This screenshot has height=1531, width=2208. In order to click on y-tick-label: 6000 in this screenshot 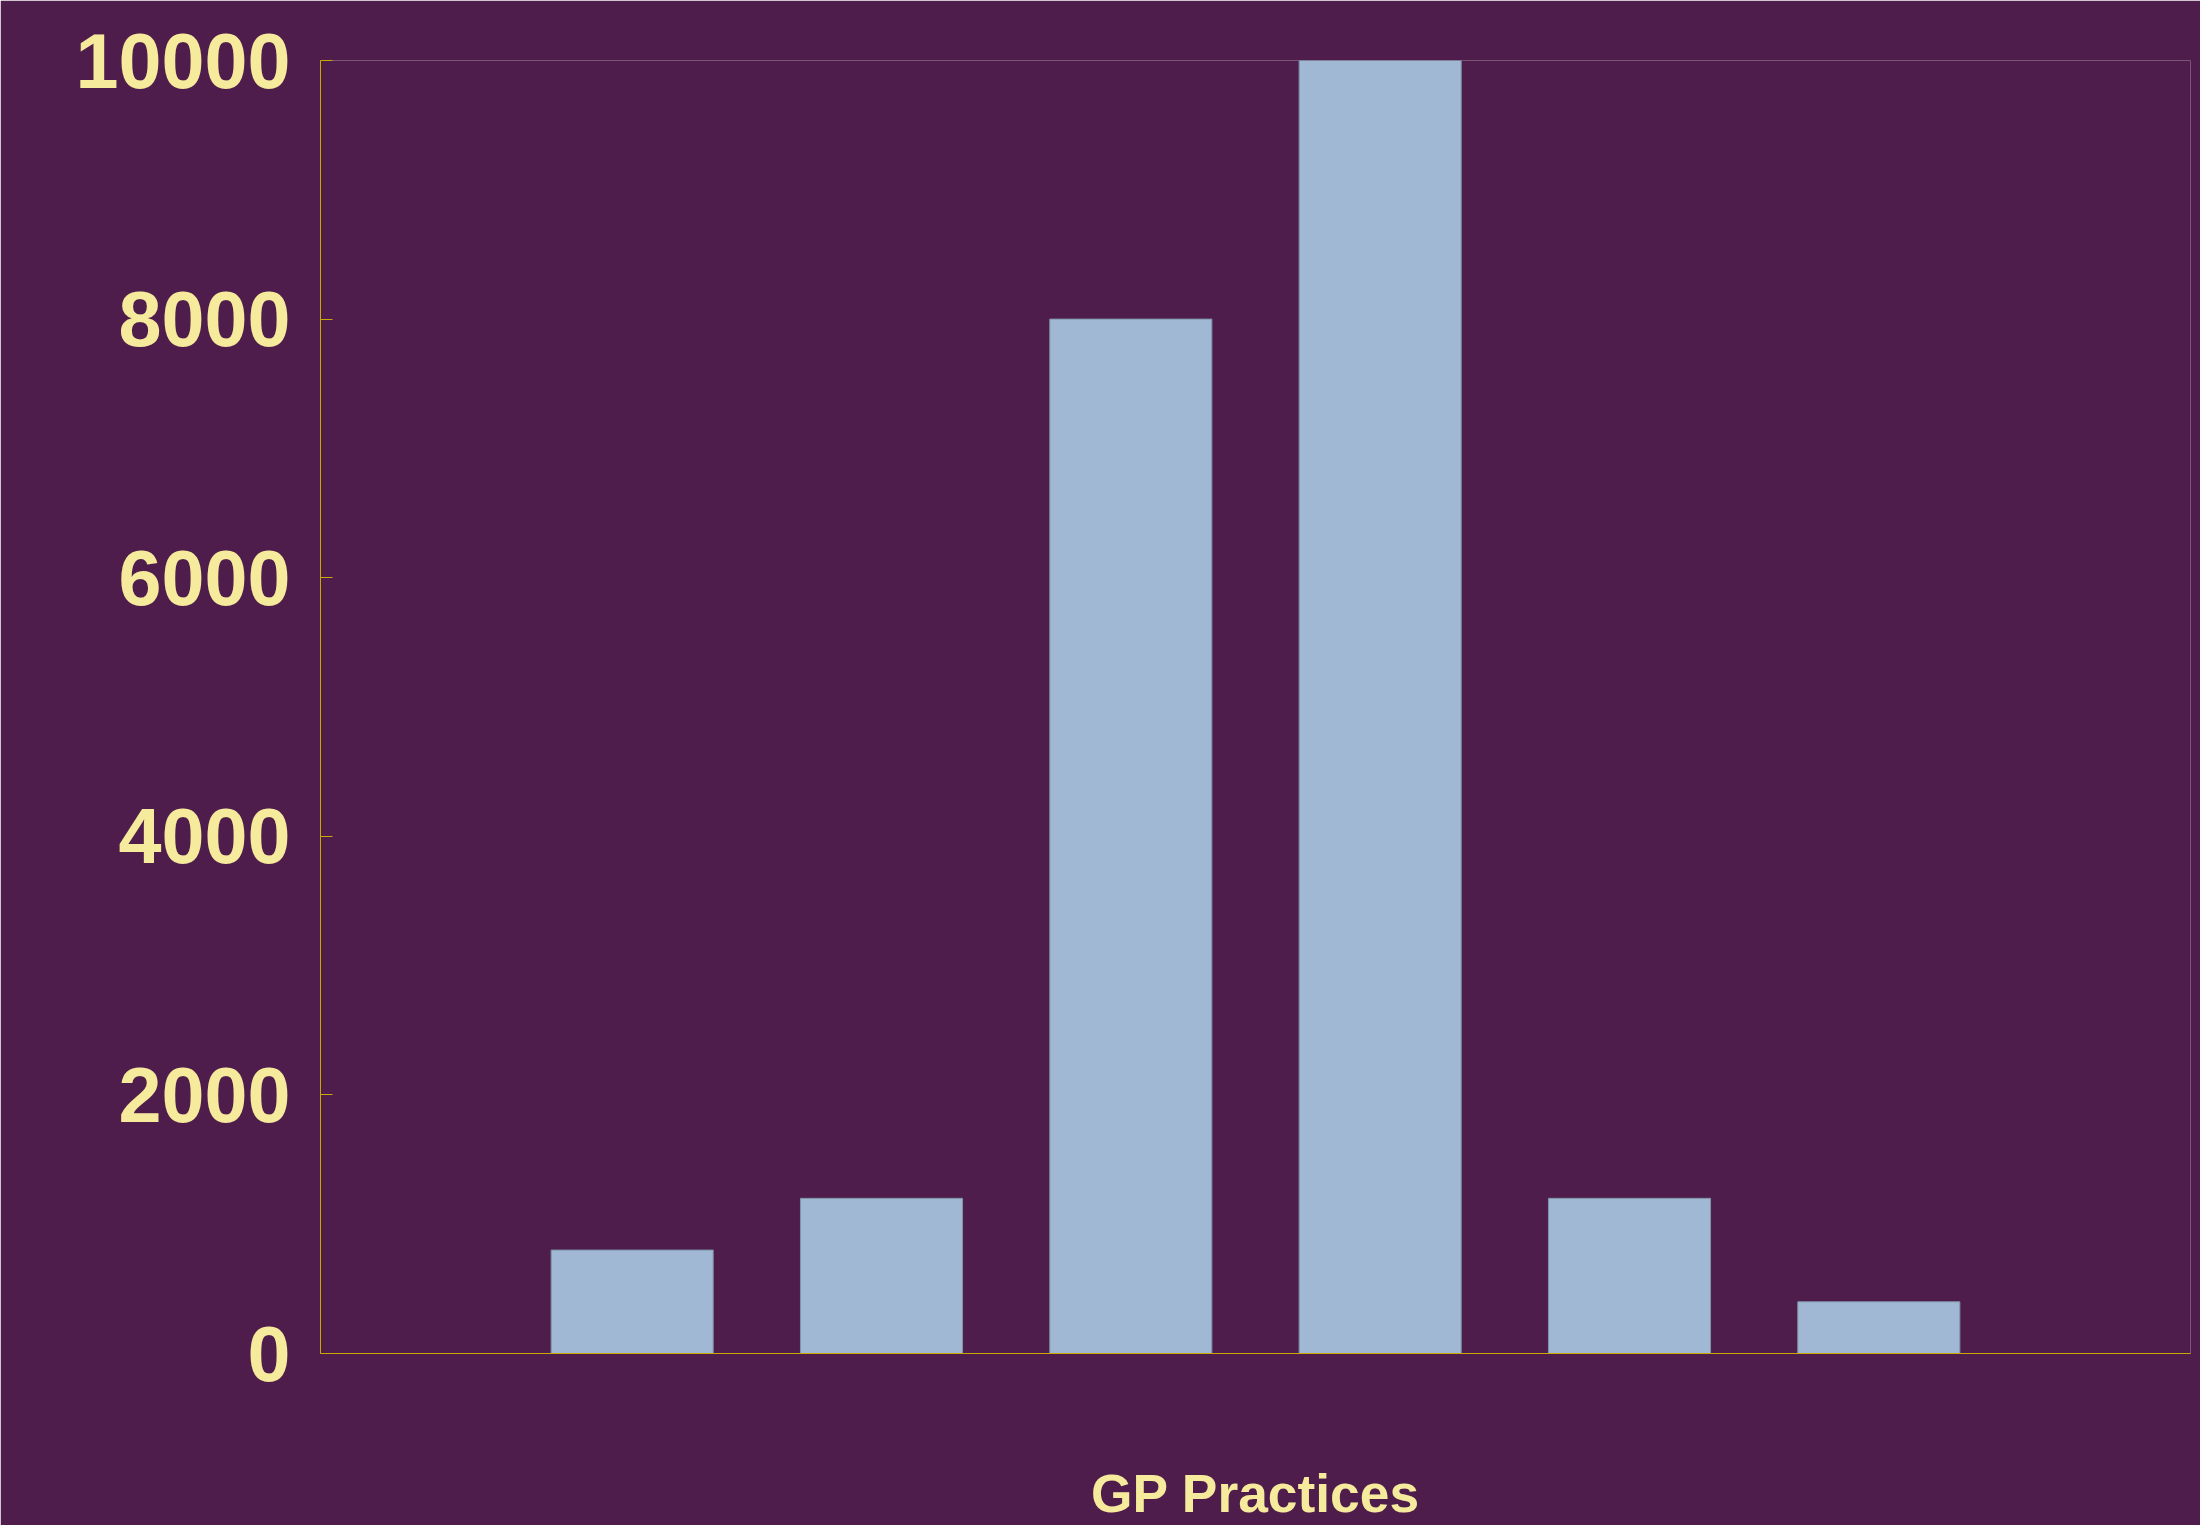, I will do `click(204, 577)`.